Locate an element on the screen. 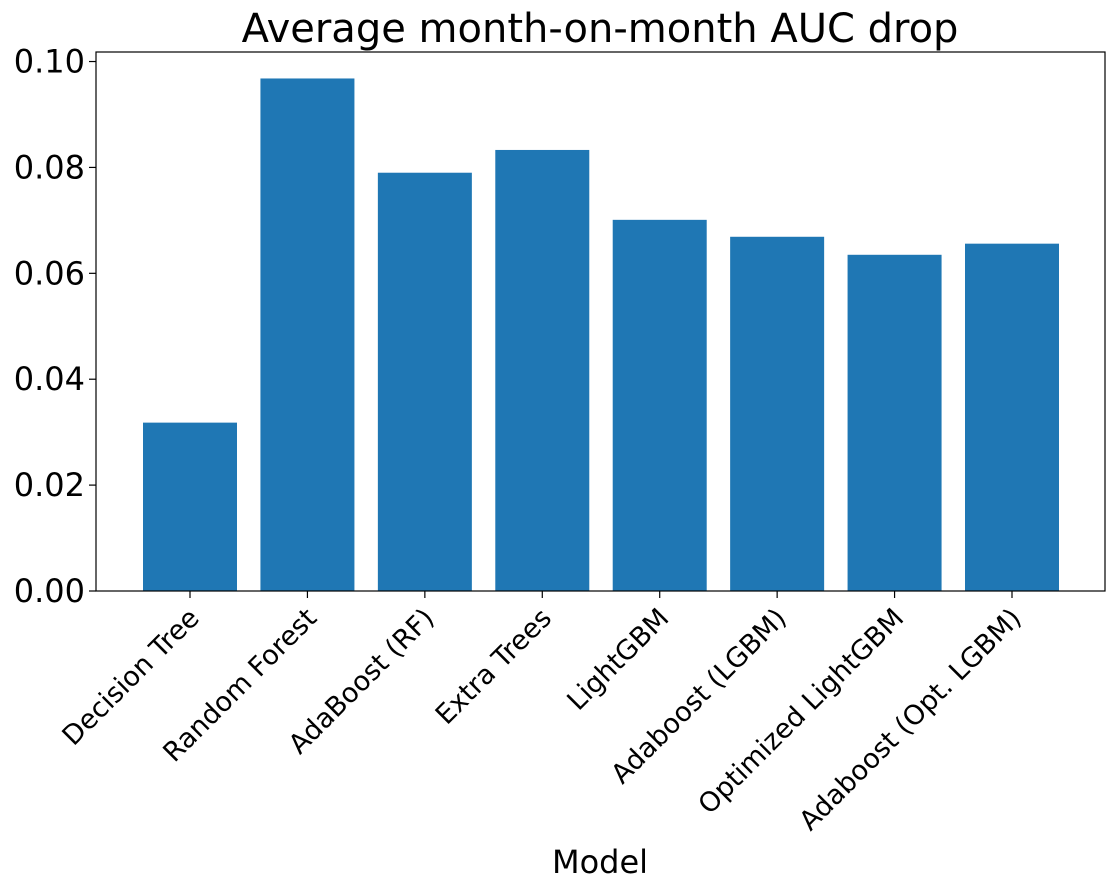  x-axis-label: Model is located at coordinates (600, 862).